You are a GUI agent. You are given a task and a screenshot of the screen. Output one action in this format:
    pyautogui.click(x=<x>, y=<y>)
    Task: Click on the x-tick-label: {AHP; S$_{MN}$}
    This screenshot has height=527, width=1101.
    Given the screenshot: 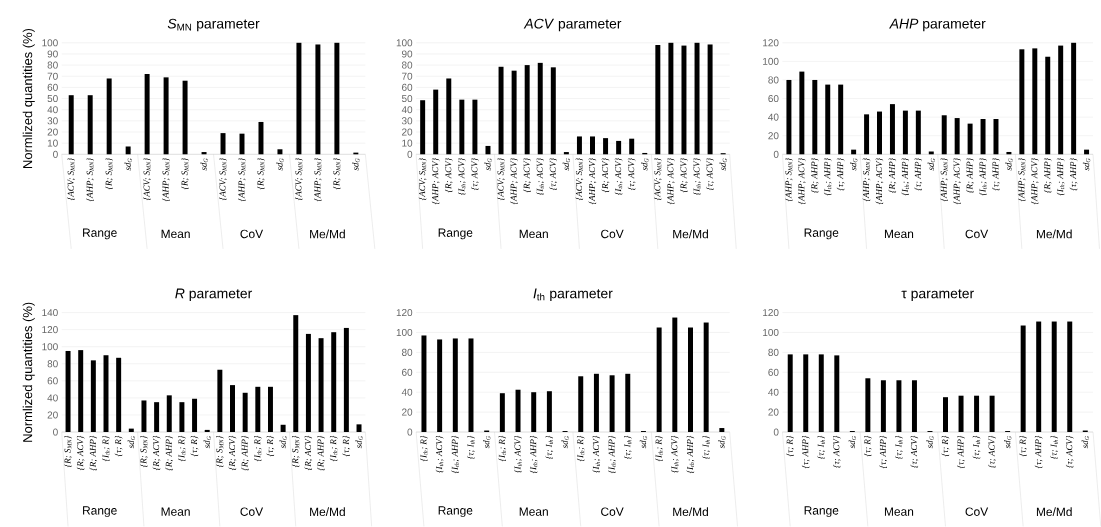 What is the action you would take?
    pyautogui.click(x=318, y=179)
    